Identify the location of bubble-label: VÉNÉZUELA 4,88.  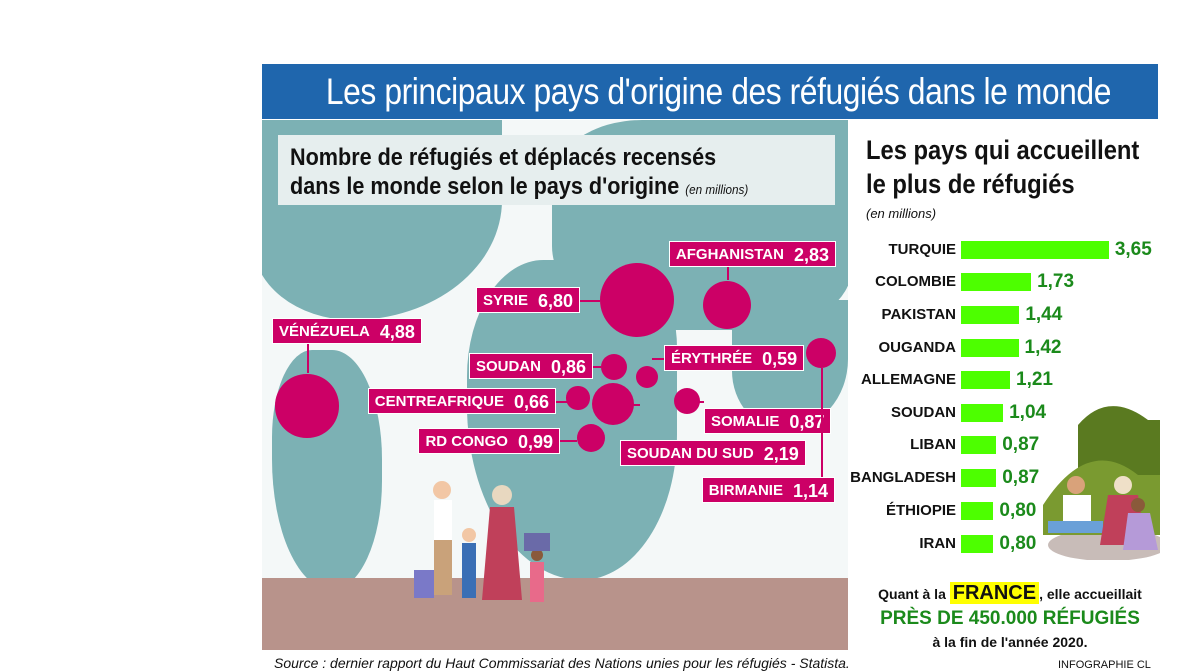
(347, 331).